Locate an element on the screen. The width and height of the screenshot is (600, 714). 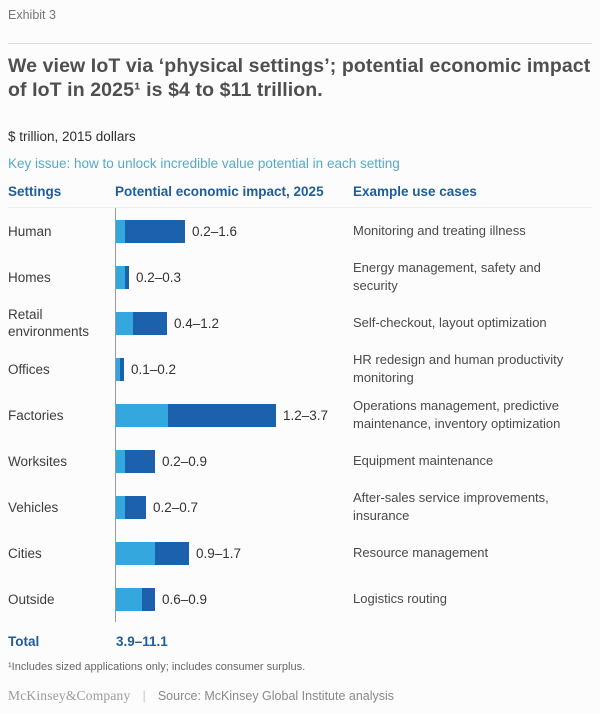
use-case-cell: Resource management is located at coordinates (468, 553).